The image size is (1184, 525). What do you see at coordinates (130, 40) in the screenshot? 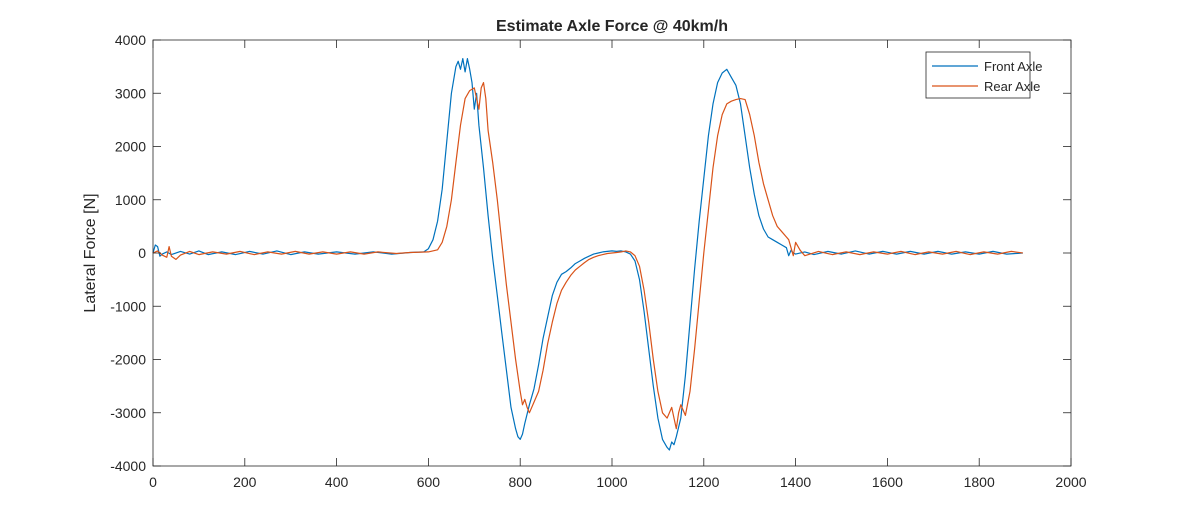
I see `y-tick-label: 4000` at bounding box center [130, 40].